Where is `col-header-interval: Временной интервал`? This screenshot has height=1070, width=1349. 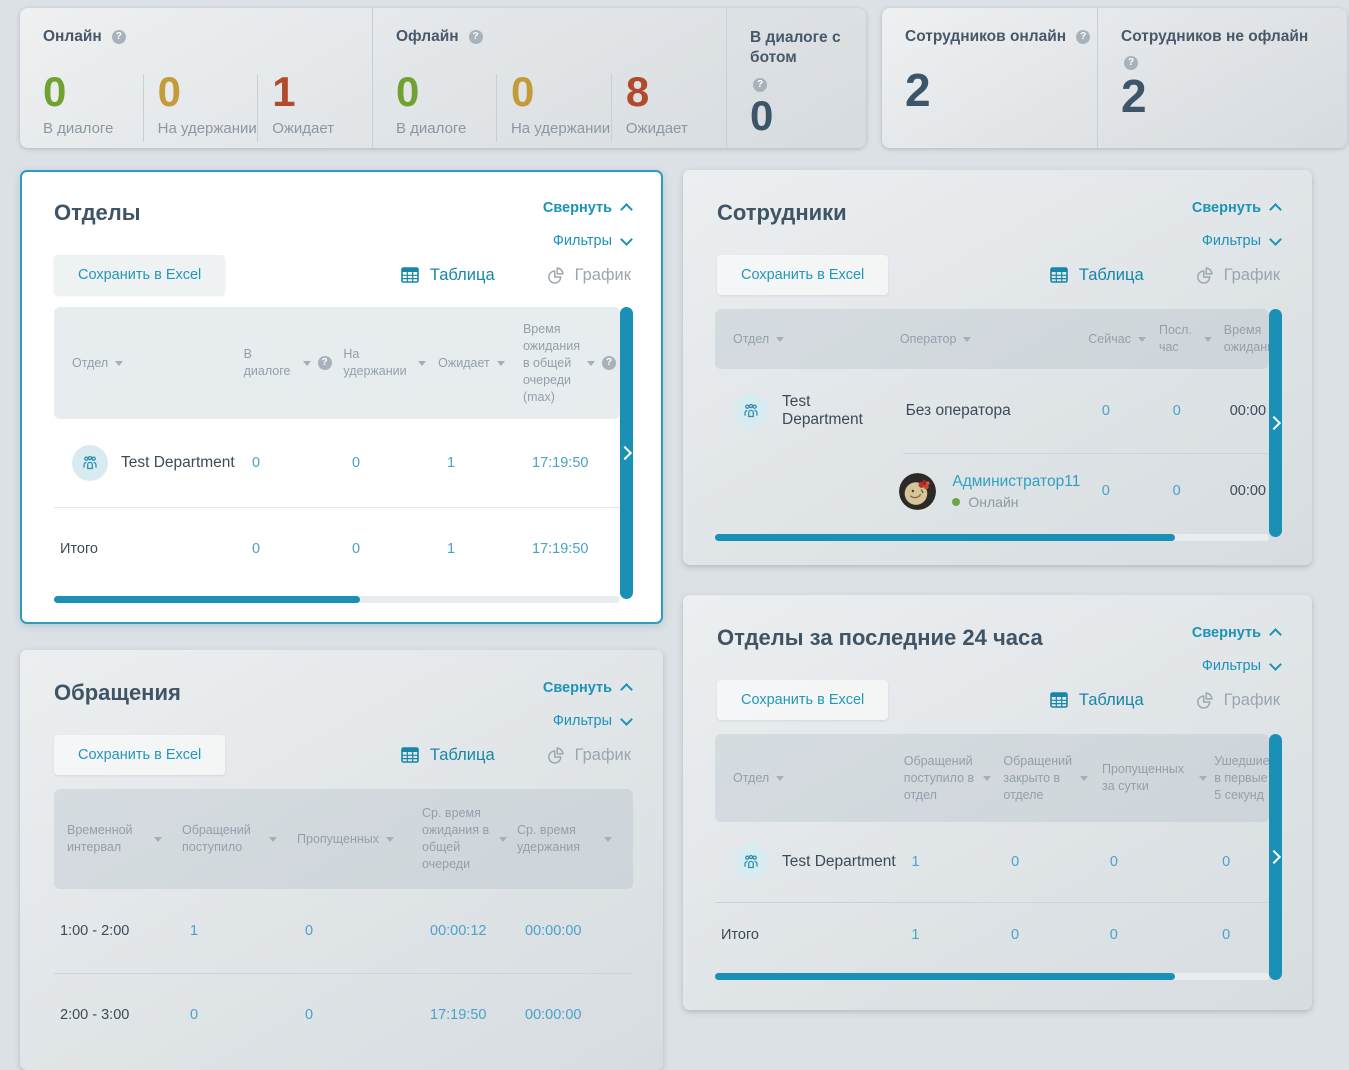
col-header-interval: Временной интервал is located at coordinates (118, 839).